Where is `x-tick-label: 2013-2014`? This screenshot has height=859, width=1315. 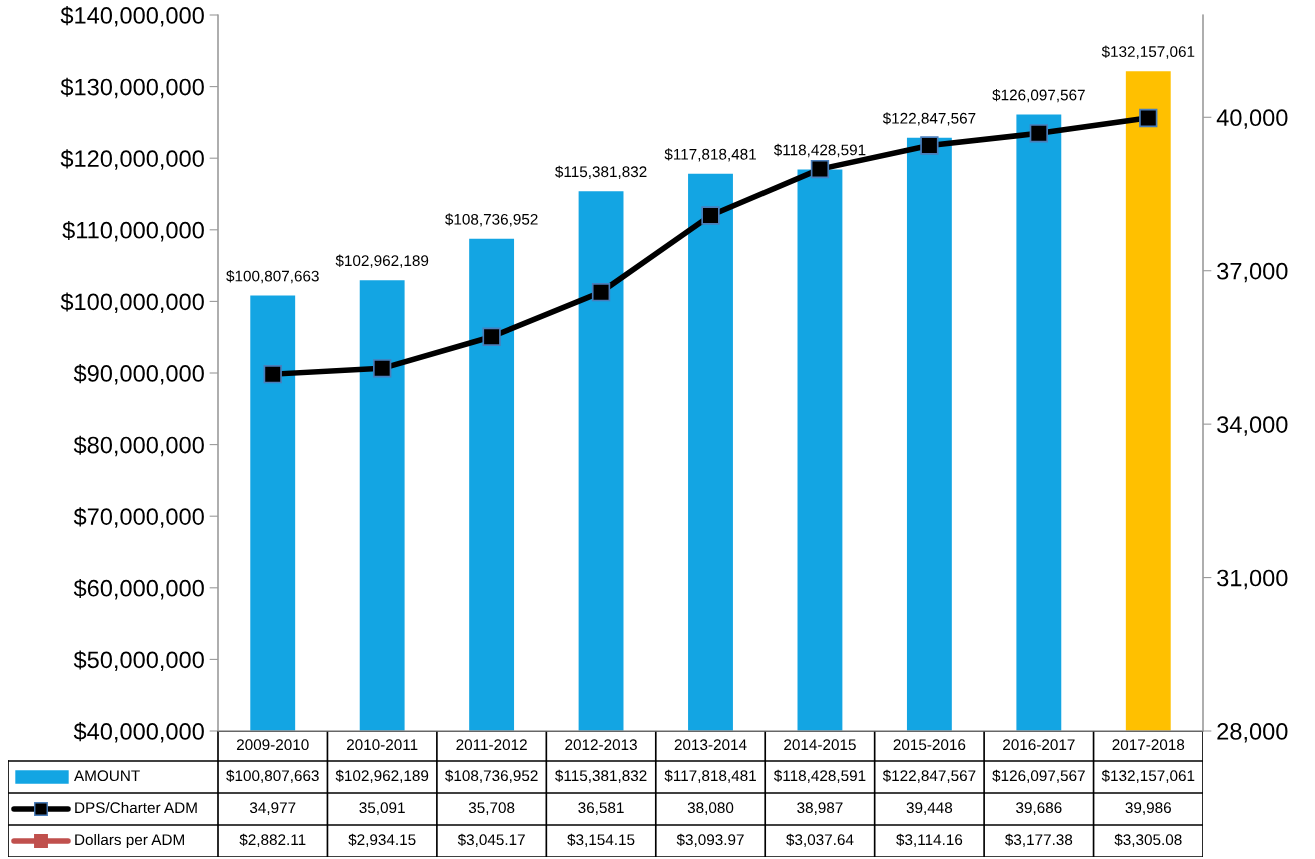 x-tick-label: 2013-2014 is located at coordinates (710, 745).